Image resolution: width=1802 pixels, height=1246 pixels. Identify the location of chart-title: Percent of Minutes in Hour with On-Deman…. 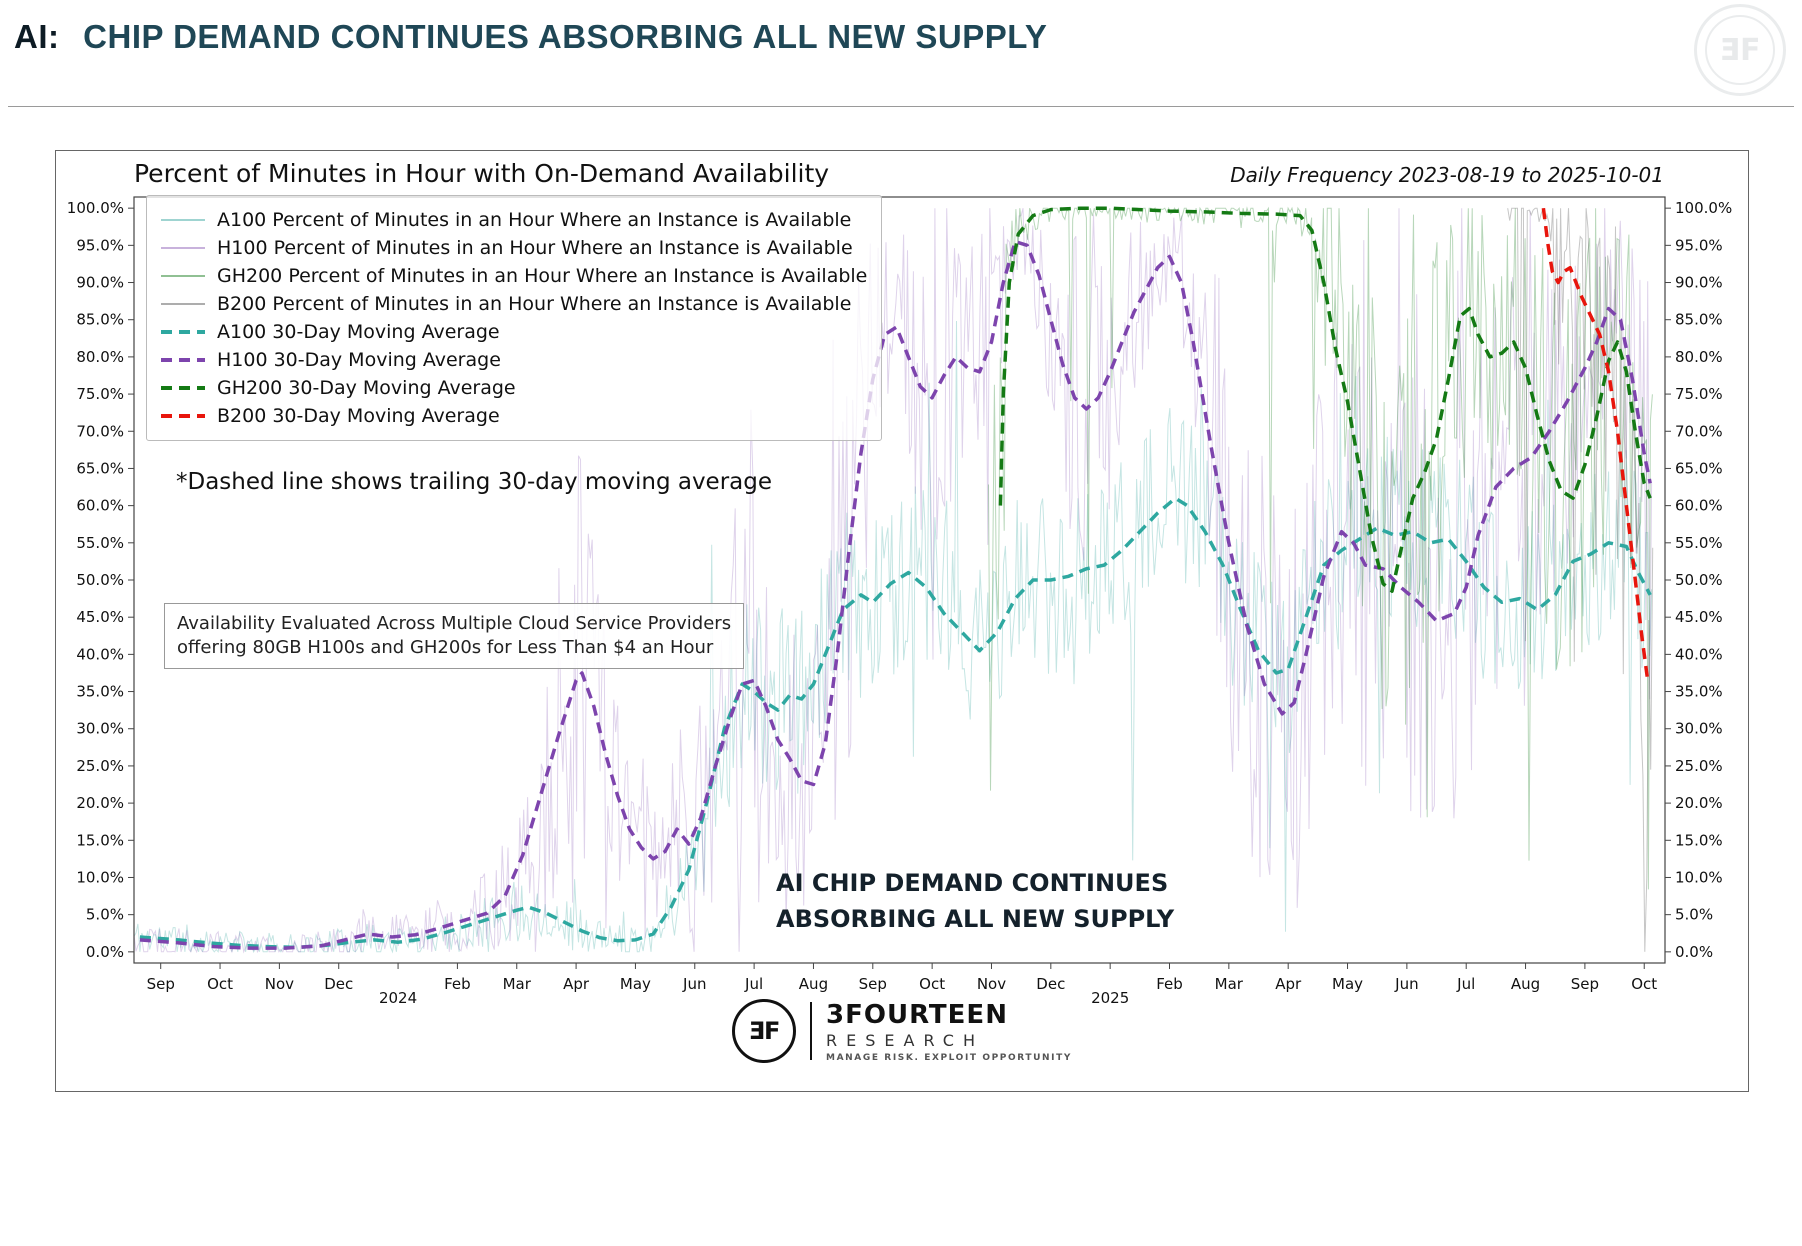
(482, 173).